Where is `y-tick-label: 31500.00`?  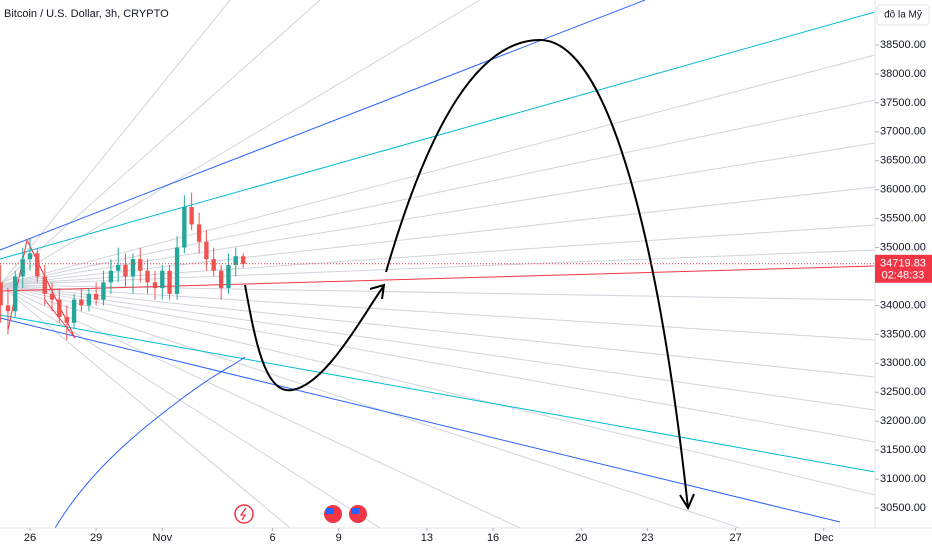
y-tick-label: 31500.00 is located at coordinates (903, 450).